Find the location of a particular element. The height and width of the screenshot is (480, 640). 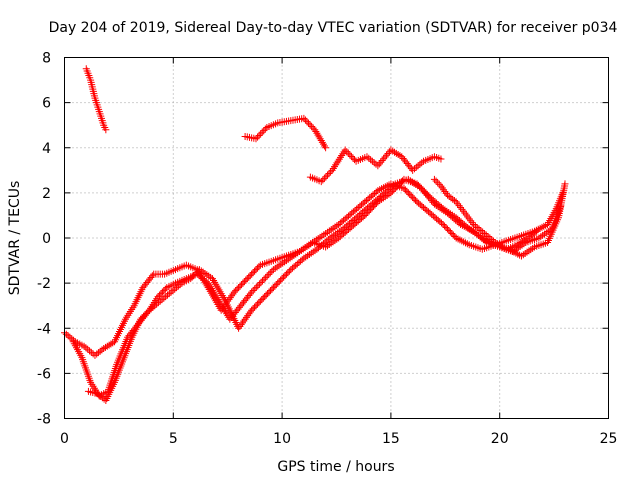

y-tick-label: 2 is located at coordinates (46, 194).